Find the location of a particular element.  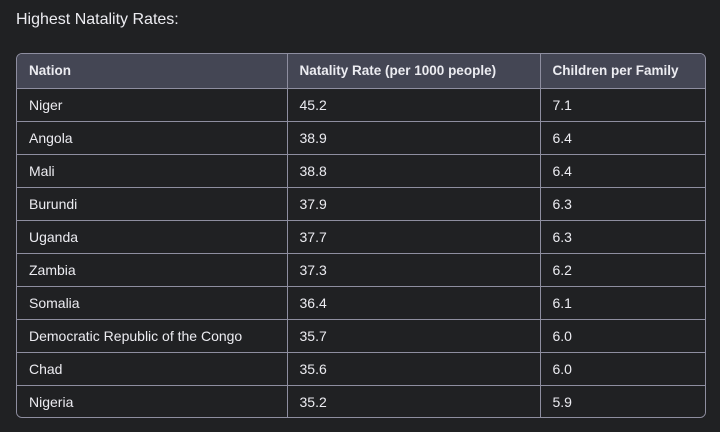

cell-natality-rate: 37.9 is located at coordinates (414, 204).